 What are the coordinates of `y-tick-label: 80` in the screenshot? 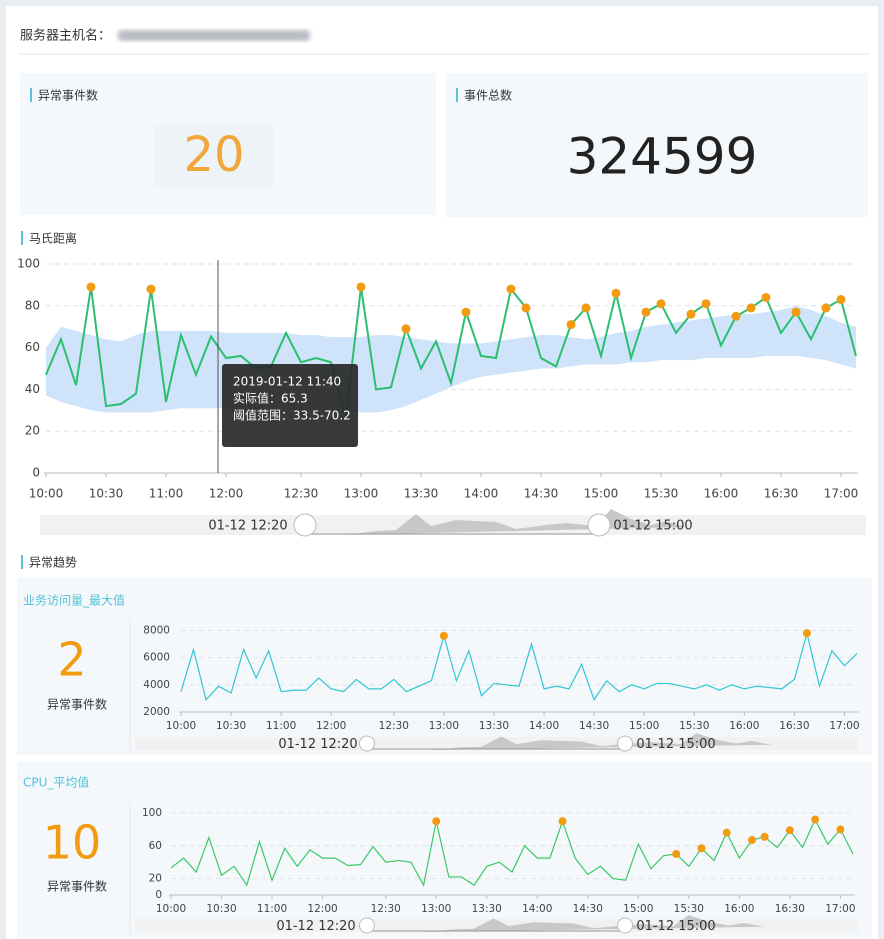 It's located at (32, 305).